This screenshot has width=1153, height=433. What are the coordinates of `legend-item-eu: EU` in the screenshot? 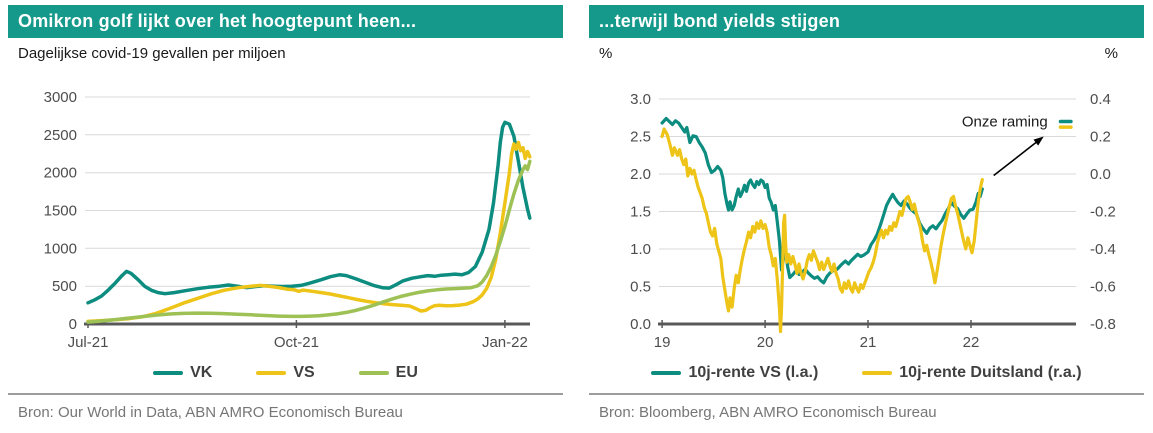 It's located at (388, 373).